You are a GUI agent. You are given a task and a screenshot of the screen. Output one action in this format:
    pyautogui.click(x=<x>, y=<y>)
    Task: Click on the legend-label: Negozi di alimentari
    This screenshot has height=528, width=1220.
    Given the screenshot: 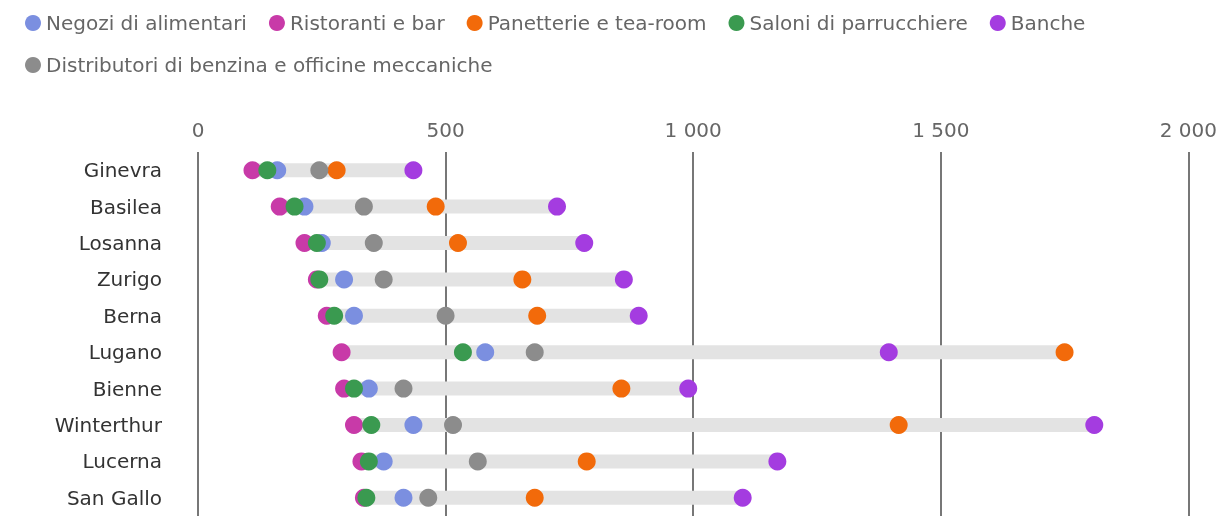 What is the action you would take?
    pyautogui.click(x=146, y=23)
    